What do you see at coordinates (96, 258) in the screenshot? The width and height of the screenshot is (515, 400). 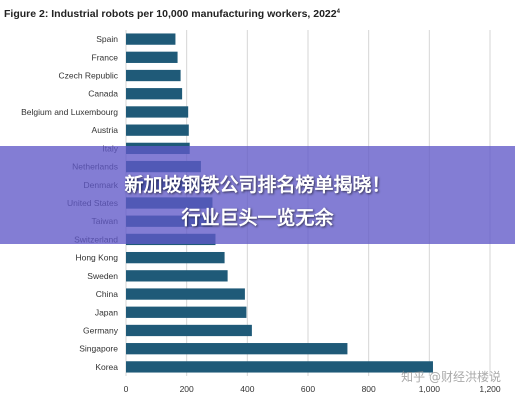 I see `category-label: Hong Kong` at bounding box center [96, 258].